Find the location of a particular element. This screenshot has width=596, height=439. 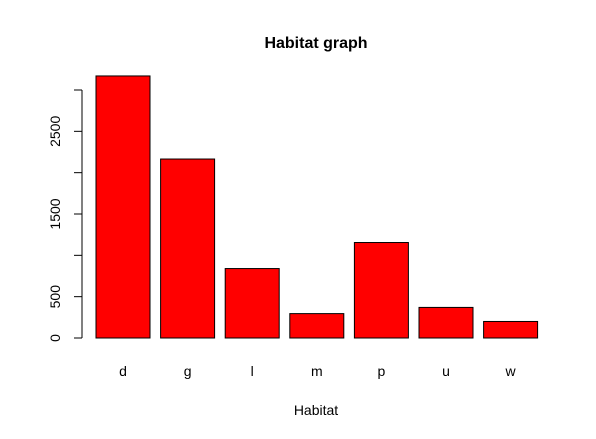

x-tick-label-l: l is located at coordinates (252, 371).